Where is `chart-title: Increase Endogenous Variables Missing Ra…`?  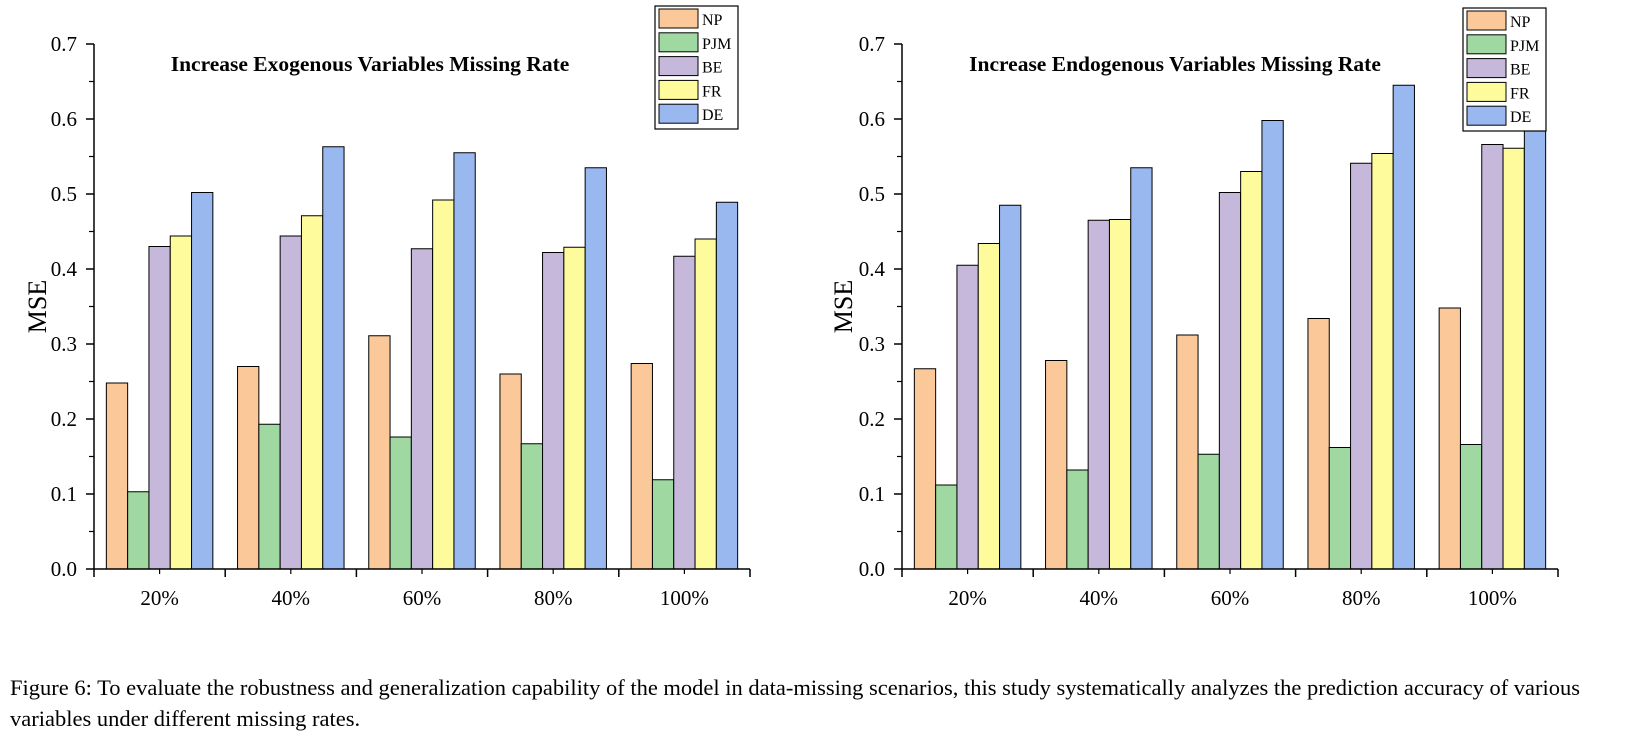
chart-title: Increase Endogenous Variables Missing Ra… is located at coordinates (1175, 64).